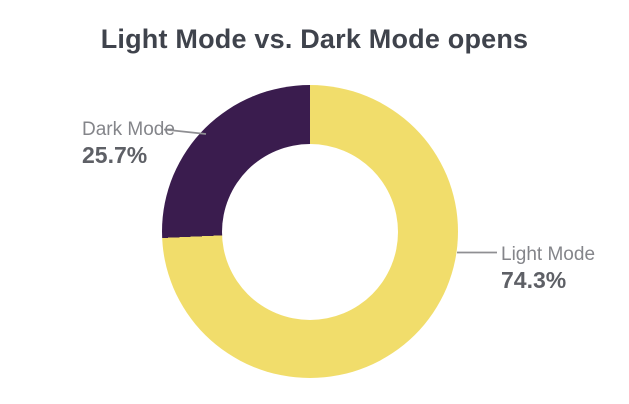  I want to click on light-mode-callout: Light Mode 74.3%, so click(548, 268).